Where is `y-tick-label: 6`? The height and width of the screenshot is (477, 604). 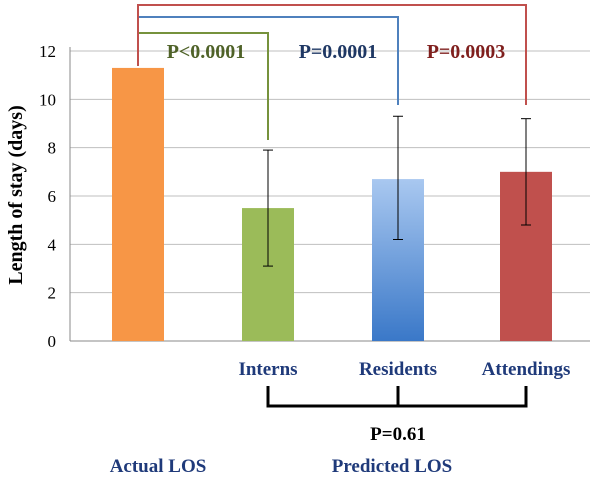
y-tick-label: 6 is located at coordinates (52, 196).